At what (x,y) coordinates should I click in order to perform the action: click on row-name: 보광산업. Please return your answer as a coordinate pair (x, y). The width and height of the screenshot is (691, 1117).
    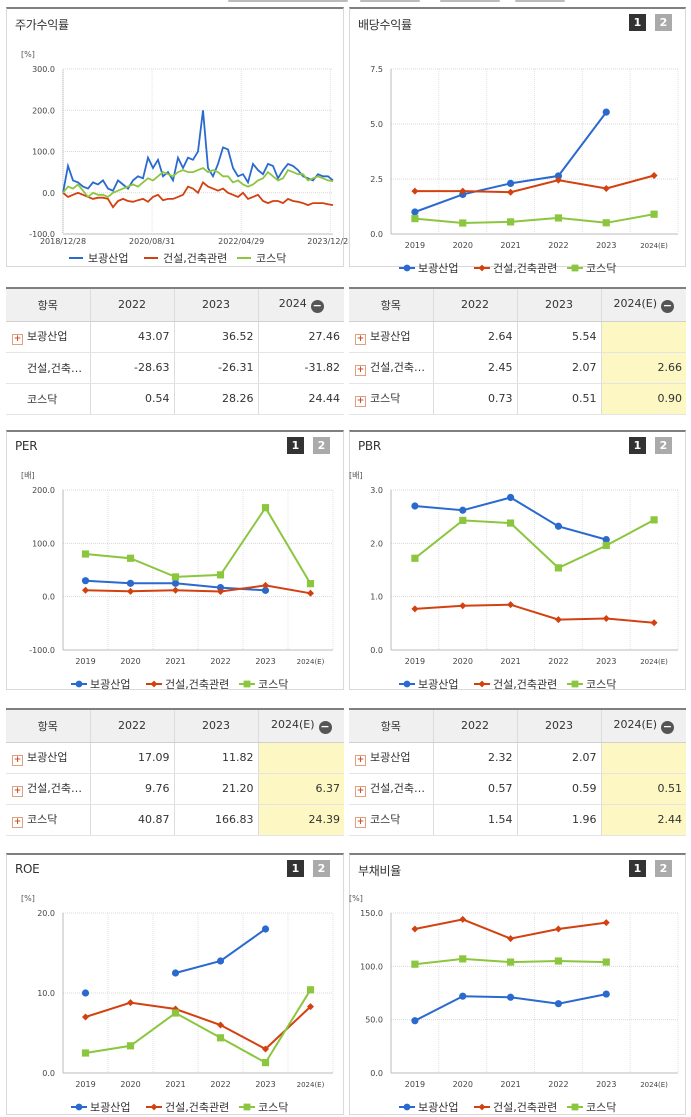
    Looking at the image, I should click on (390, 757).